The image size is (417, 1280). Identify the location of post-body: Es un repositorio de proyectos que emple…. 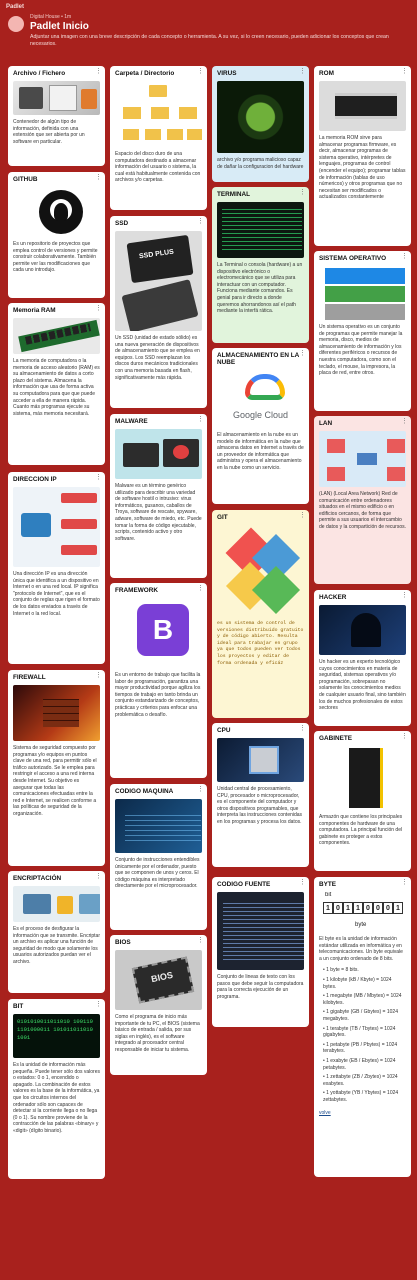
(55, 257).